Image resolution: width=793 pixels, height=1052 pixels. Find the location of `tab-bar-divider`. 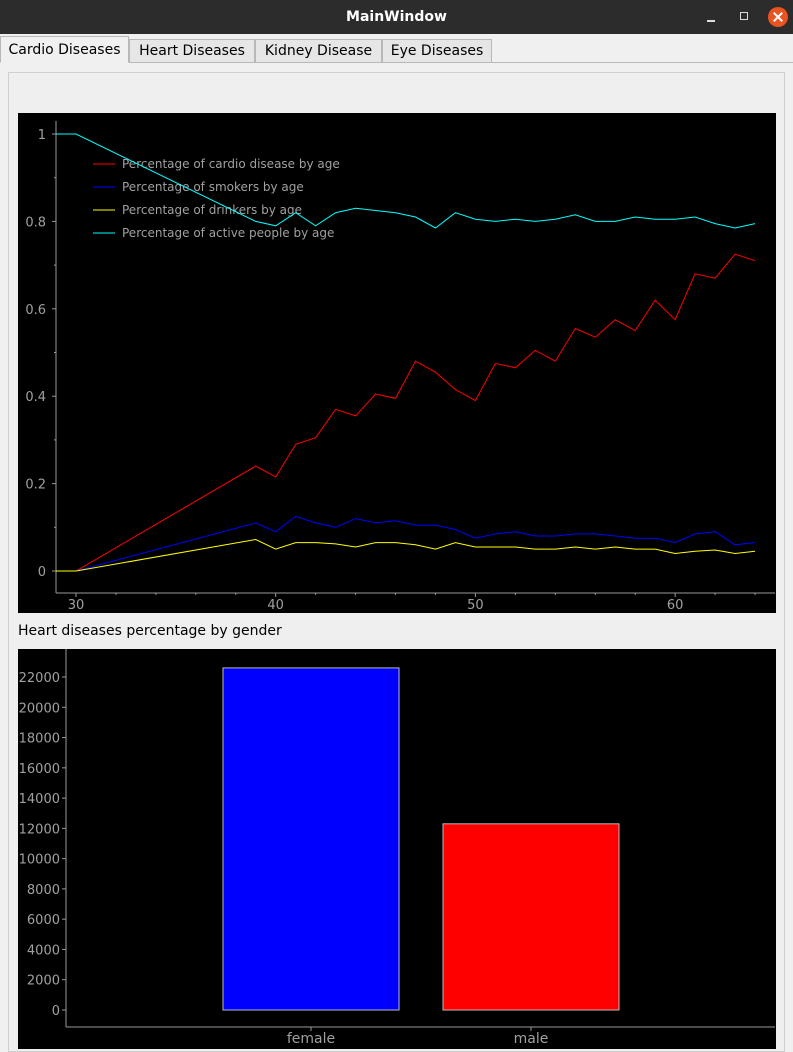

tab-bar-divider is located at coordinates (396, 62).